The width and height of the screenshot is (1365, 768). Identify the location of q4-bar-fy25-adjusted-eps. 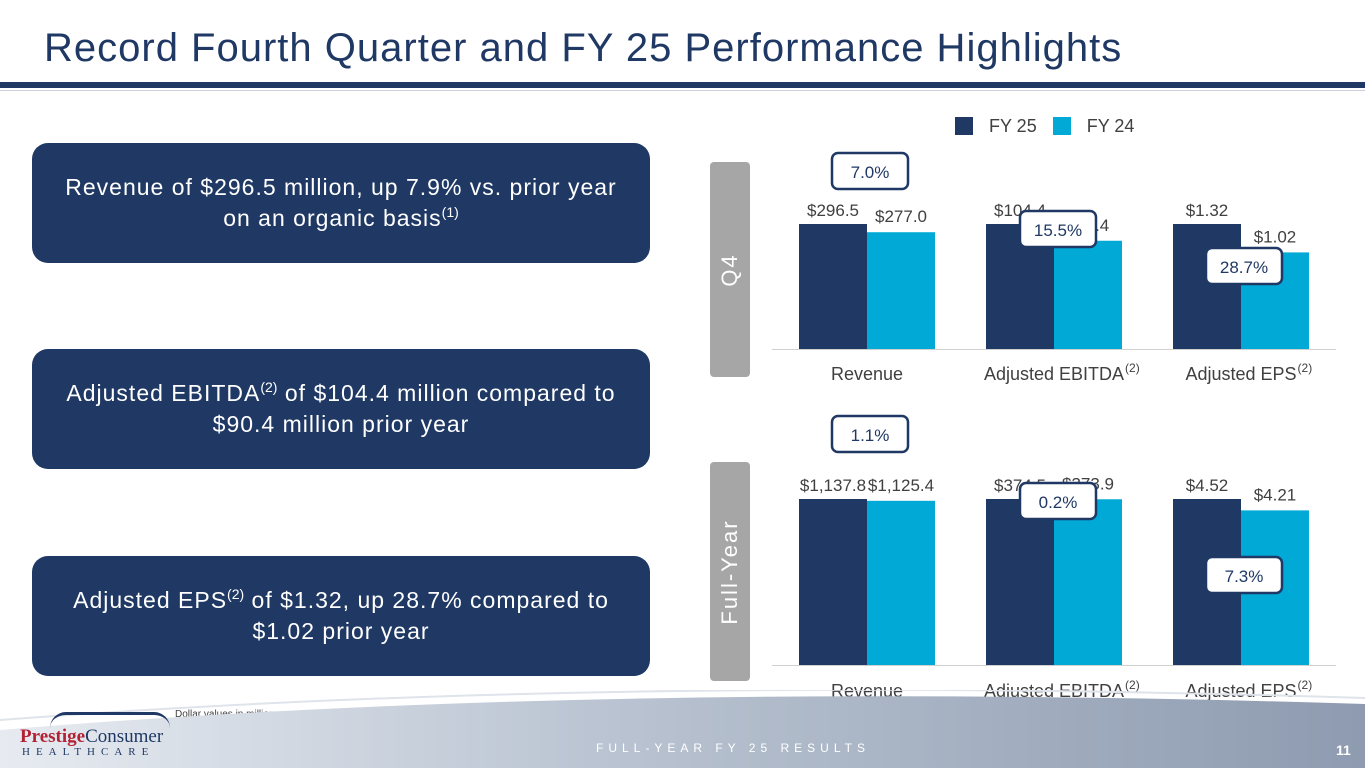
(1207, 286).